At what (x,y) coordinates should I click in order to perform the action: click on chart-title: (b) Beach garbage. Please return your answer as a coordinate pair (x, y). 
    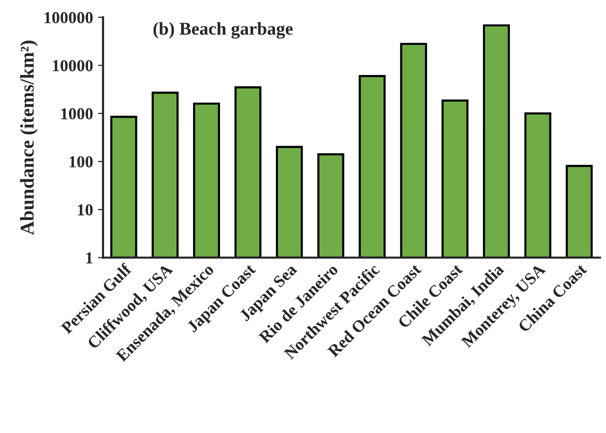
    Looking at the image, I should click on (223, 30).